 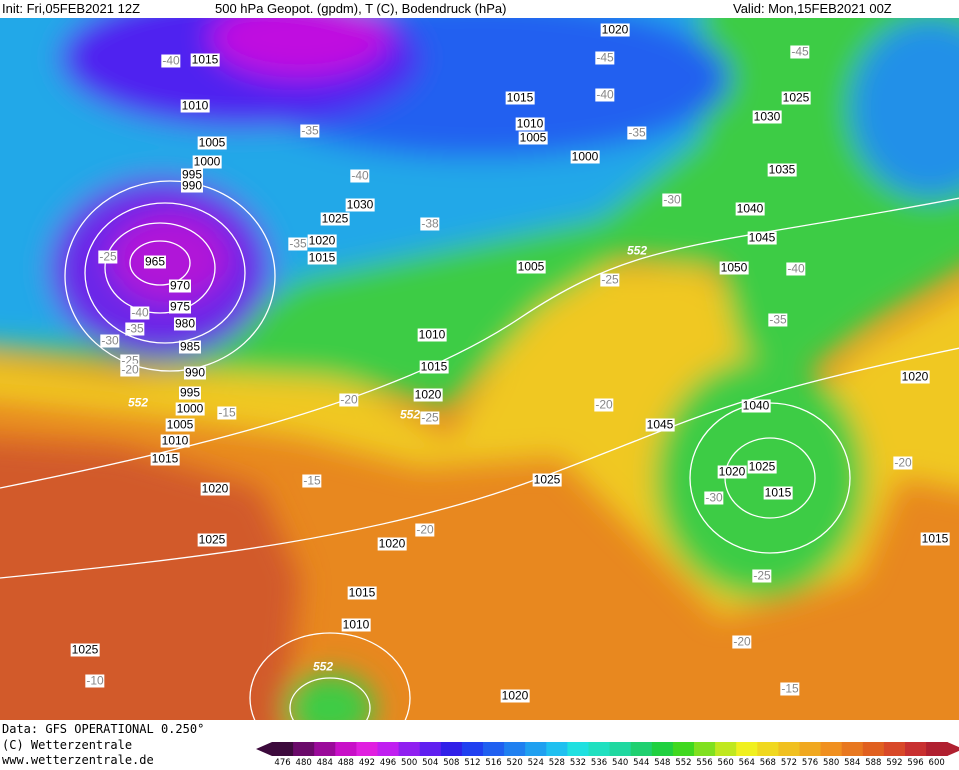 What do you see at coordinates (190, 346) in the screenshot?
I see `pressure-label: 985` at bounding box center [190, 346].